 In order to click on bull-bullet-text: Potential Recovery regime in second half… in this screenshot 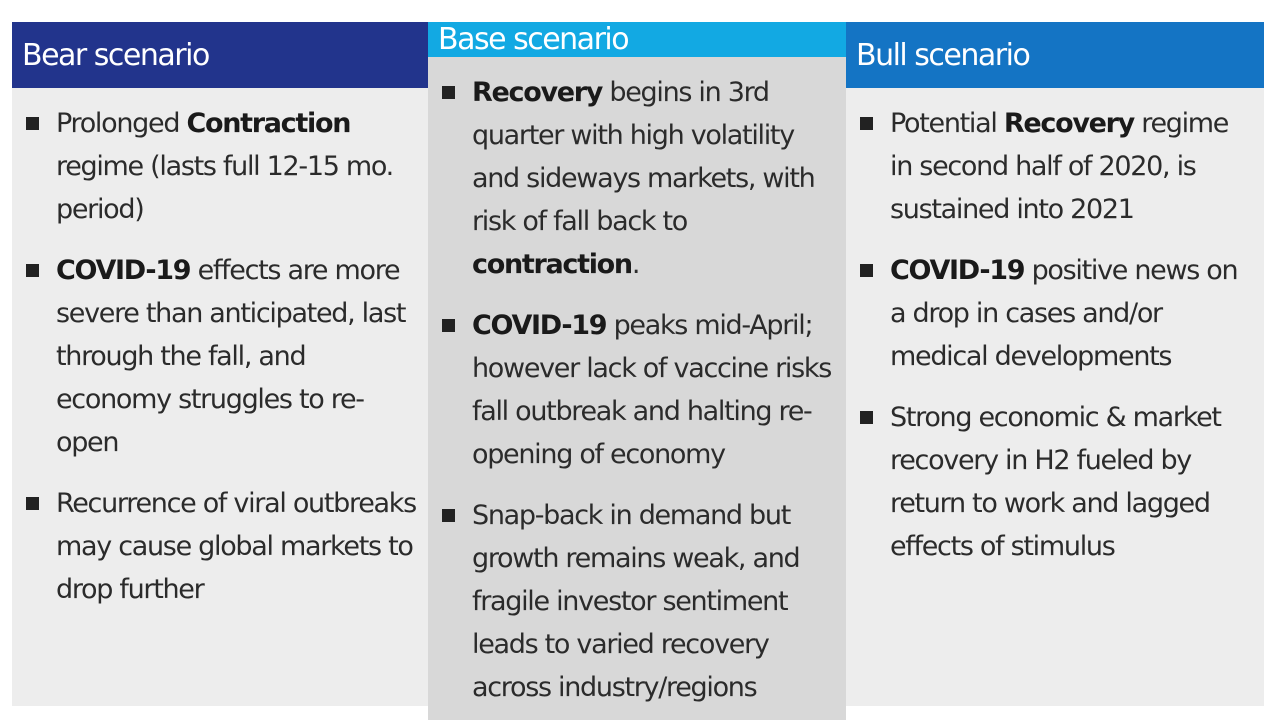, I will do `click(1077, 166)`.